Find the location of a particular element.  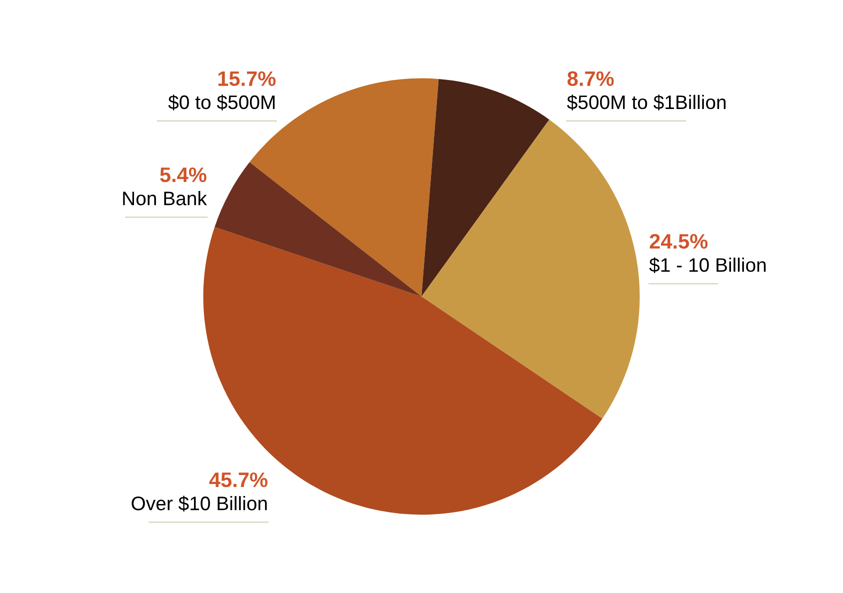

slice-label: Non Bank is located at coordinates (165, 198).